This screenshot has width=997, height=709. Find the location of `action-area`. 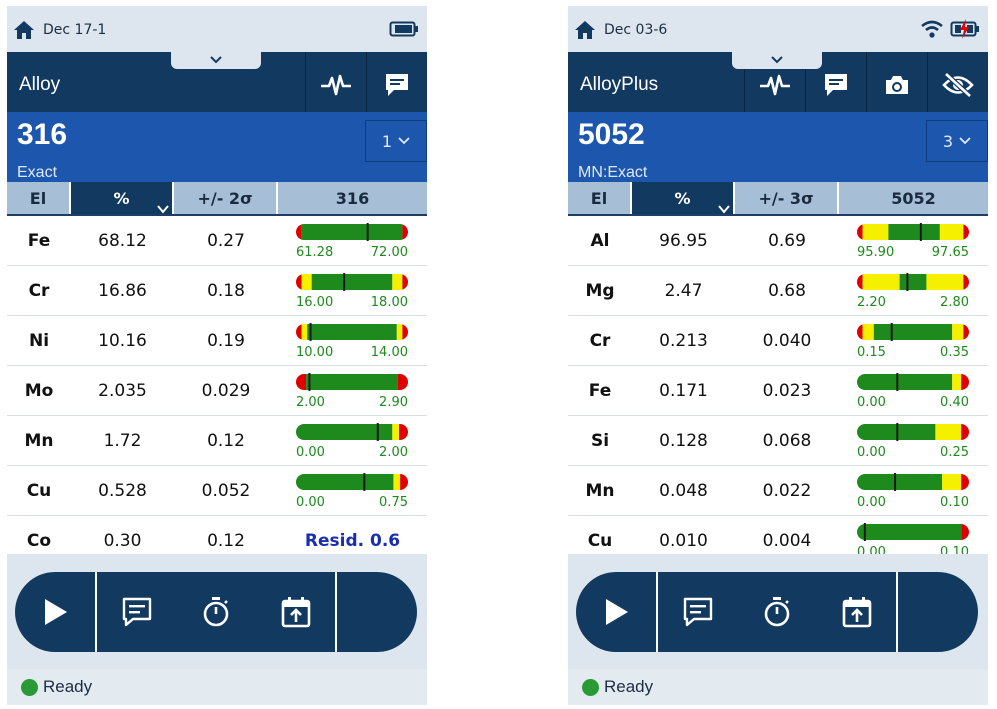

action-area is located at coordinates (778, 611).